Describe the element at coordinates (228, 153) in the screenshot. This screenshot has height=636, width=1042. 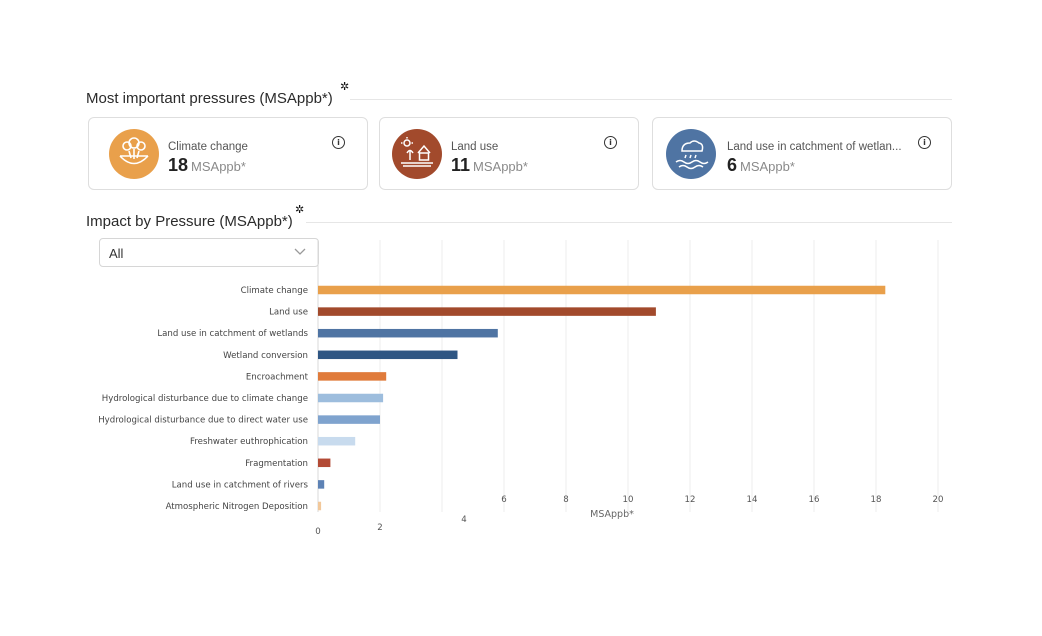
I see `pressure-card-climate-change: Climate change 18 MSAppb* i` at that location.